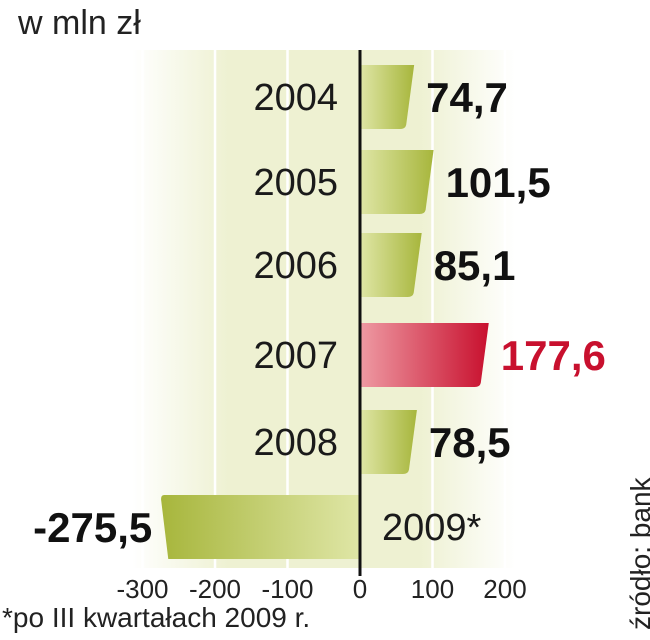 Image resolution: width=650 pixels, height=640 pixels. I want to click on category-label: 2009*, so click(432, 528).